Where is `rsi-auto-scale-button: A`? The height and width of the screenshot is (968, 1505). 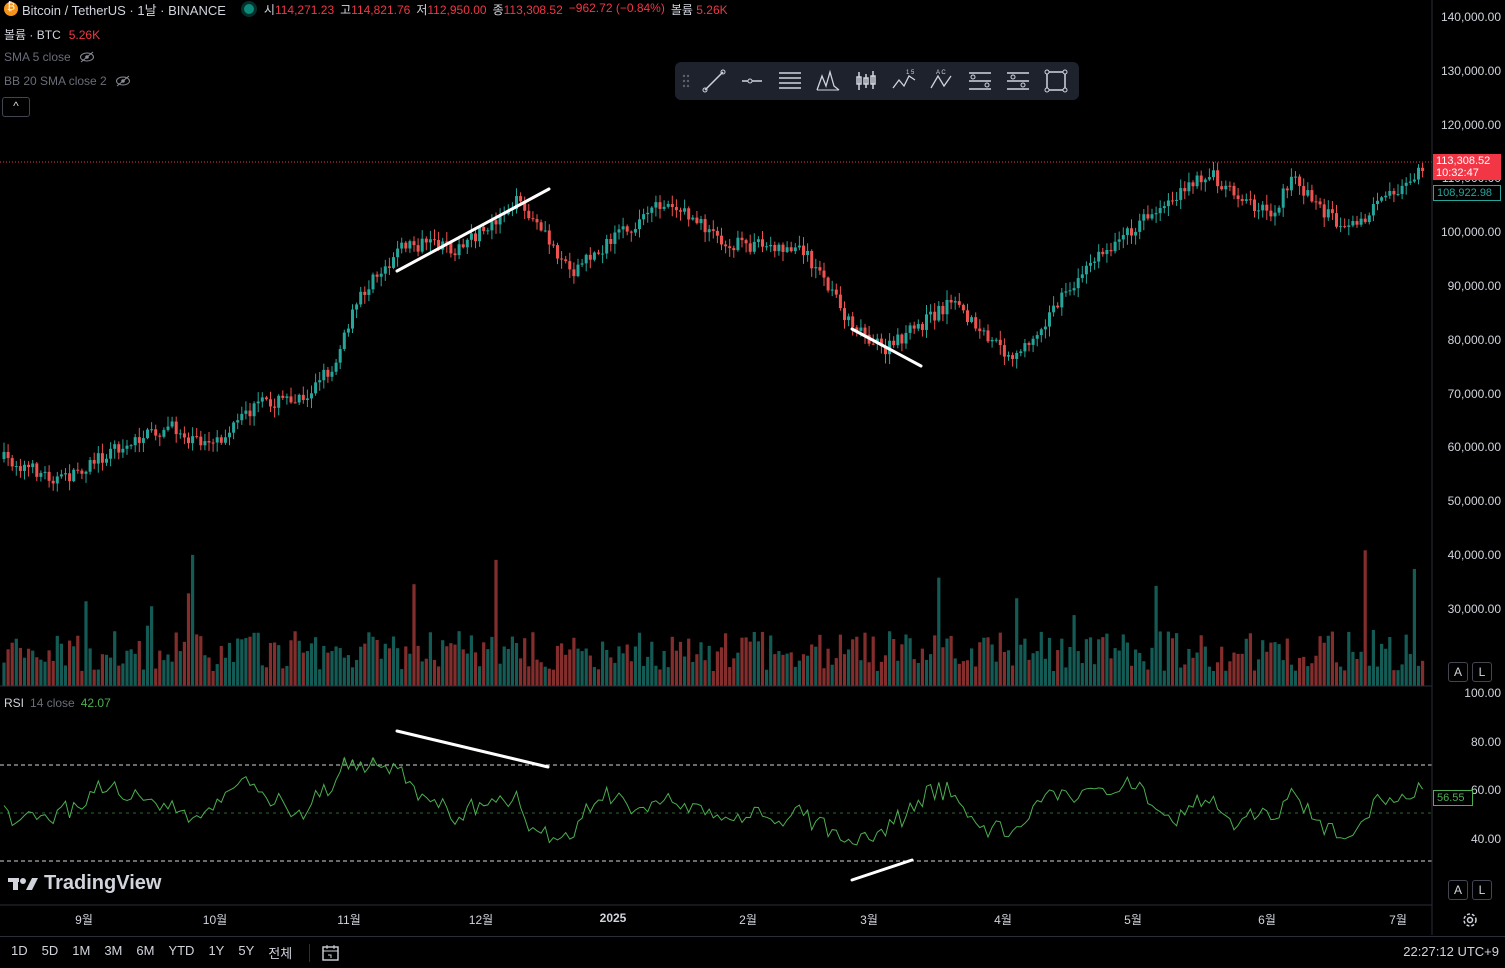
rsi-auto-scale-button: A is located at coordinates (1458, 890).